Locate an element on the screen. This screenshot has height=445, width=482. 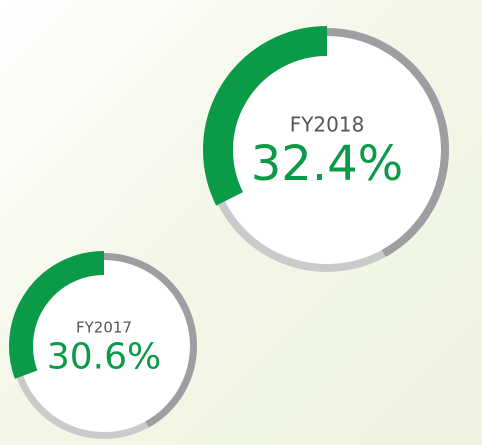
donut-label: FY2017 is located at coordinates (104, 328).